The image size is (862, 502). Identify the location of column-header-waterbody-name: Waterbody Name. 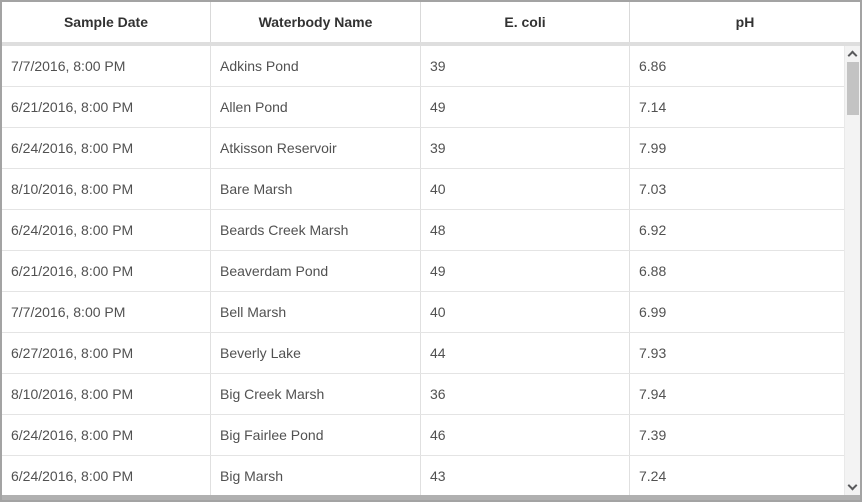
(316, 22).